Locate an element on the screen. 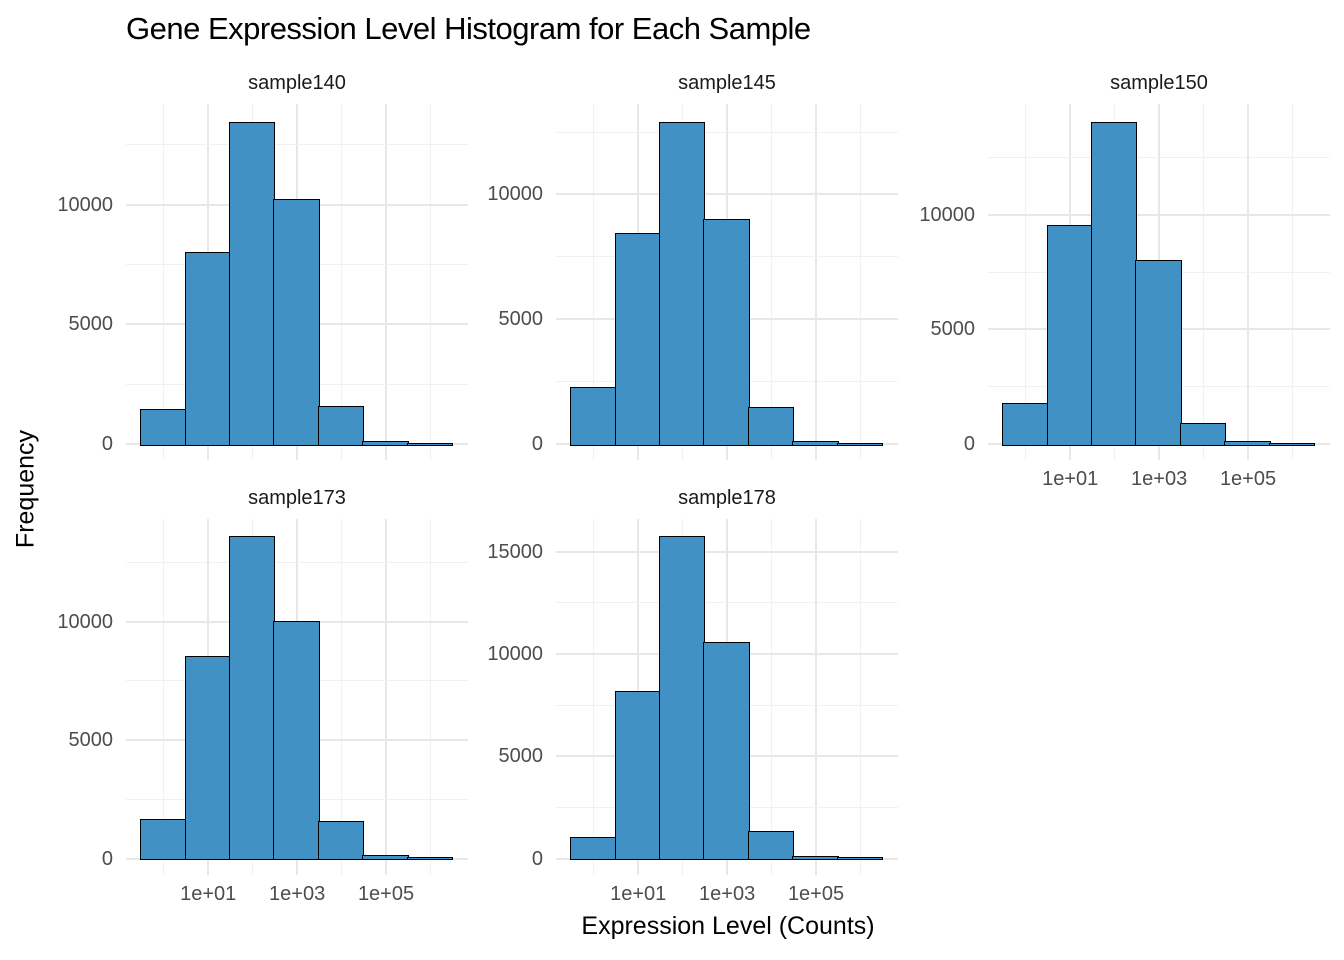  facet-title-sample145: sample145 is located at coordinates (727, 83).